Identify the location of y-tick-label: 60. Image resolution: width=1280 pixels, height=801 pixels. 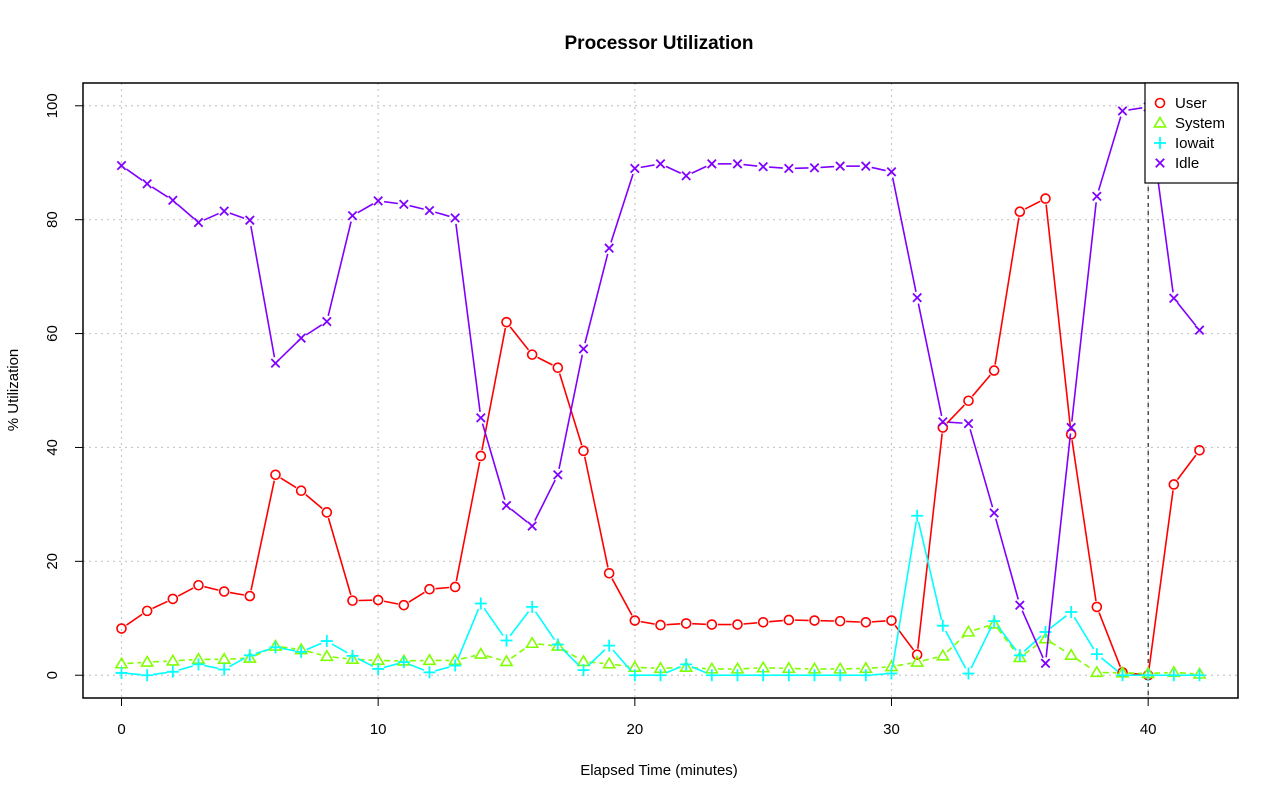
(52, 333).